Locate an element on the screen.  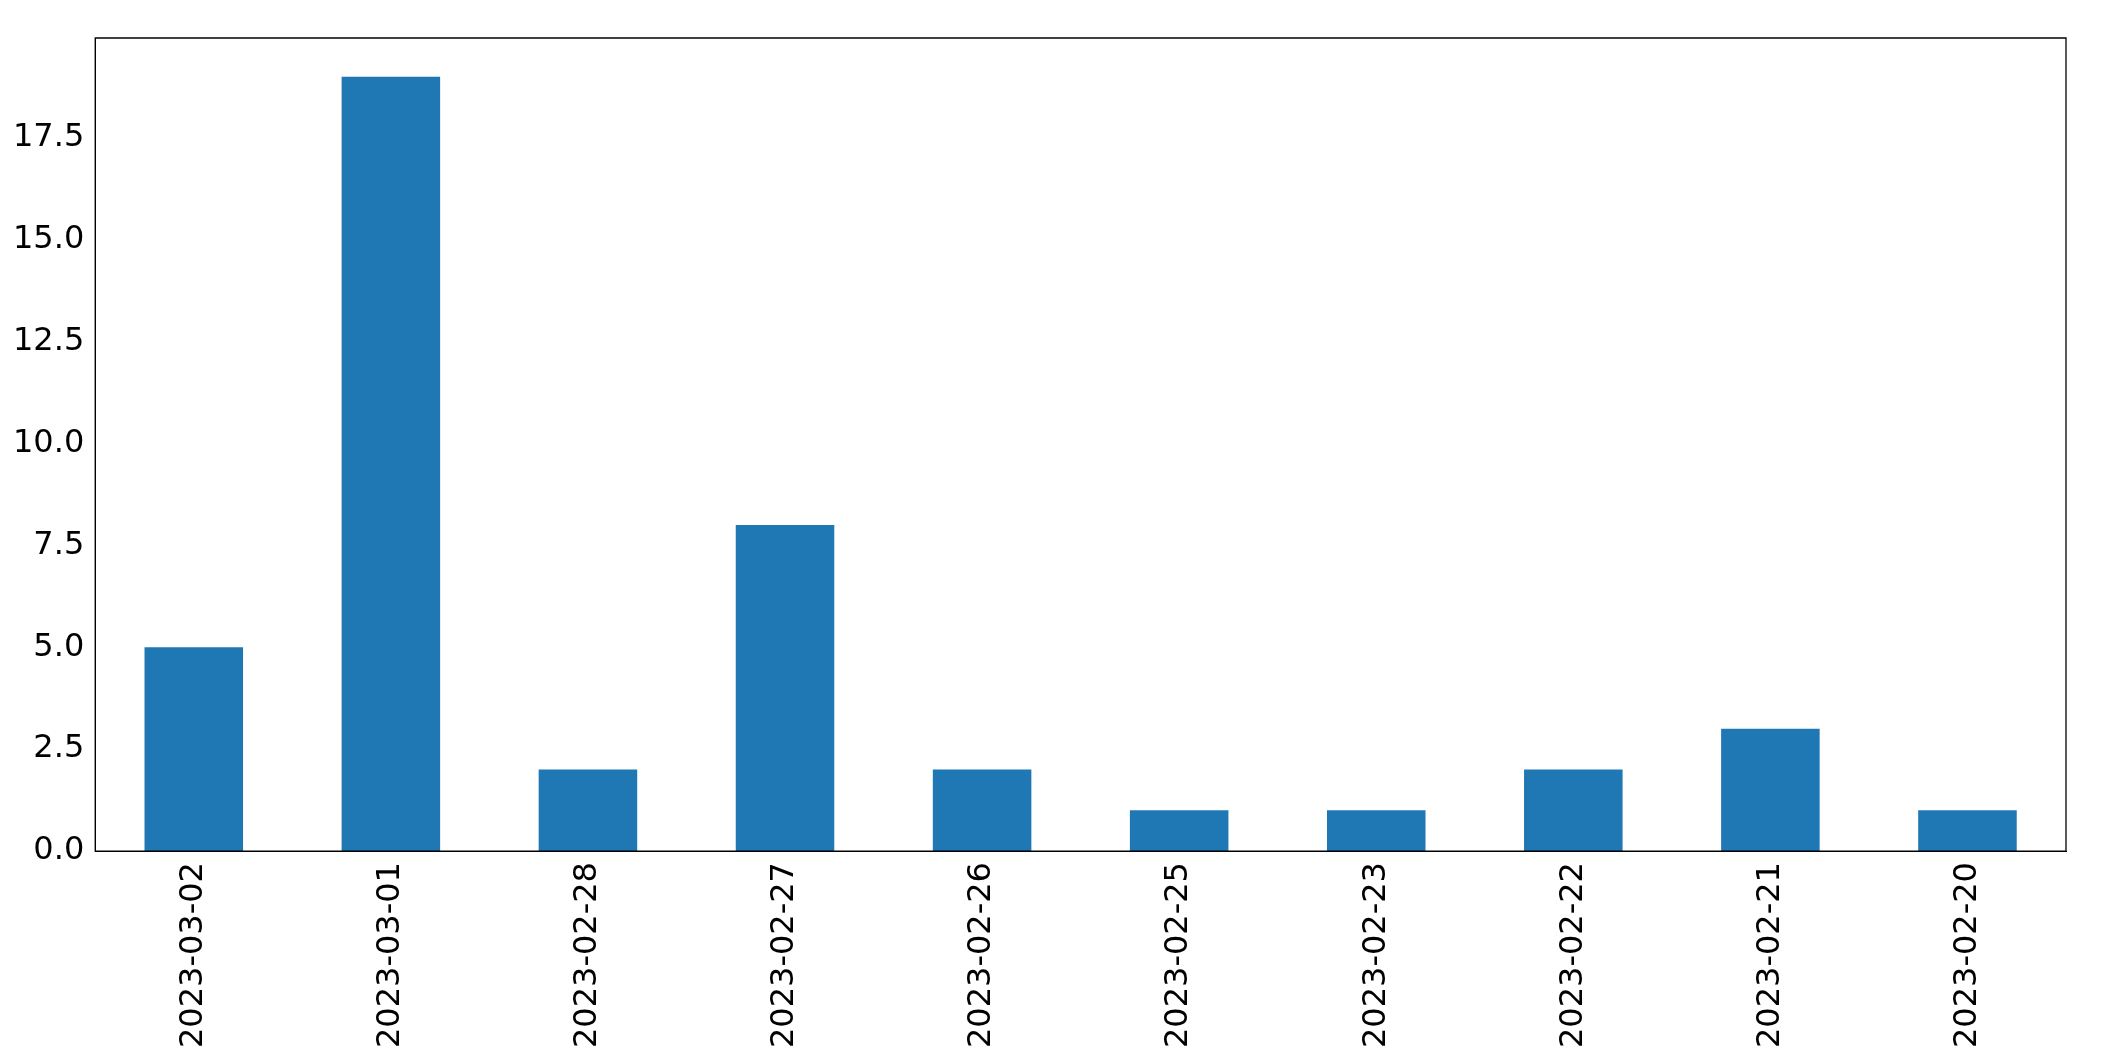
x-tick-label: 2023-02-25 is located at coordinates (1176, 955).